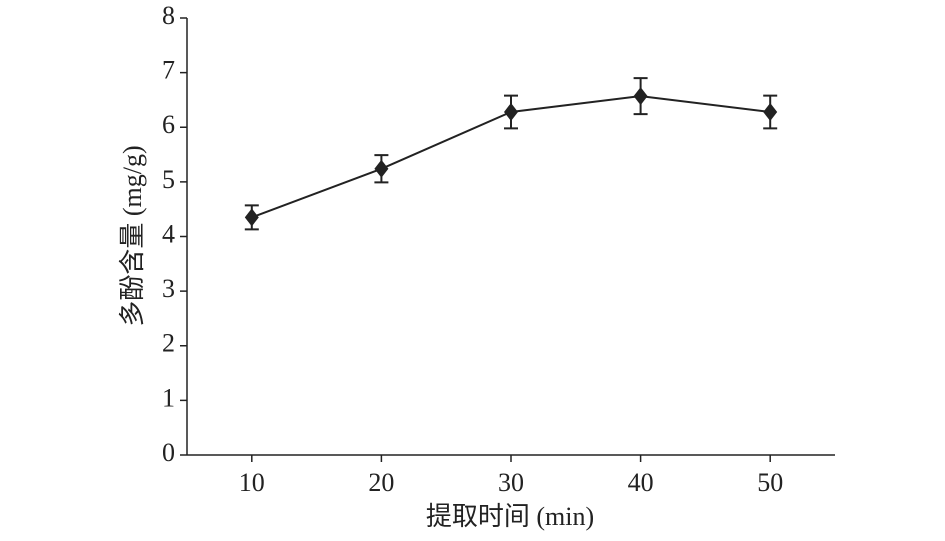  What do you see at coordinates (641, 482) in the screenshot?
I see `x-tick-label: 40` at bounding box center [641, 482].